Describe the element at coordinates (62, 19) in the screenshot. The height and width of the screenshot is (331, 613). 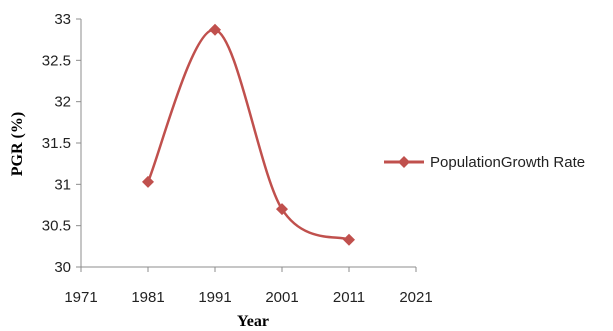
I see `y-tick-label: 33` at that location.